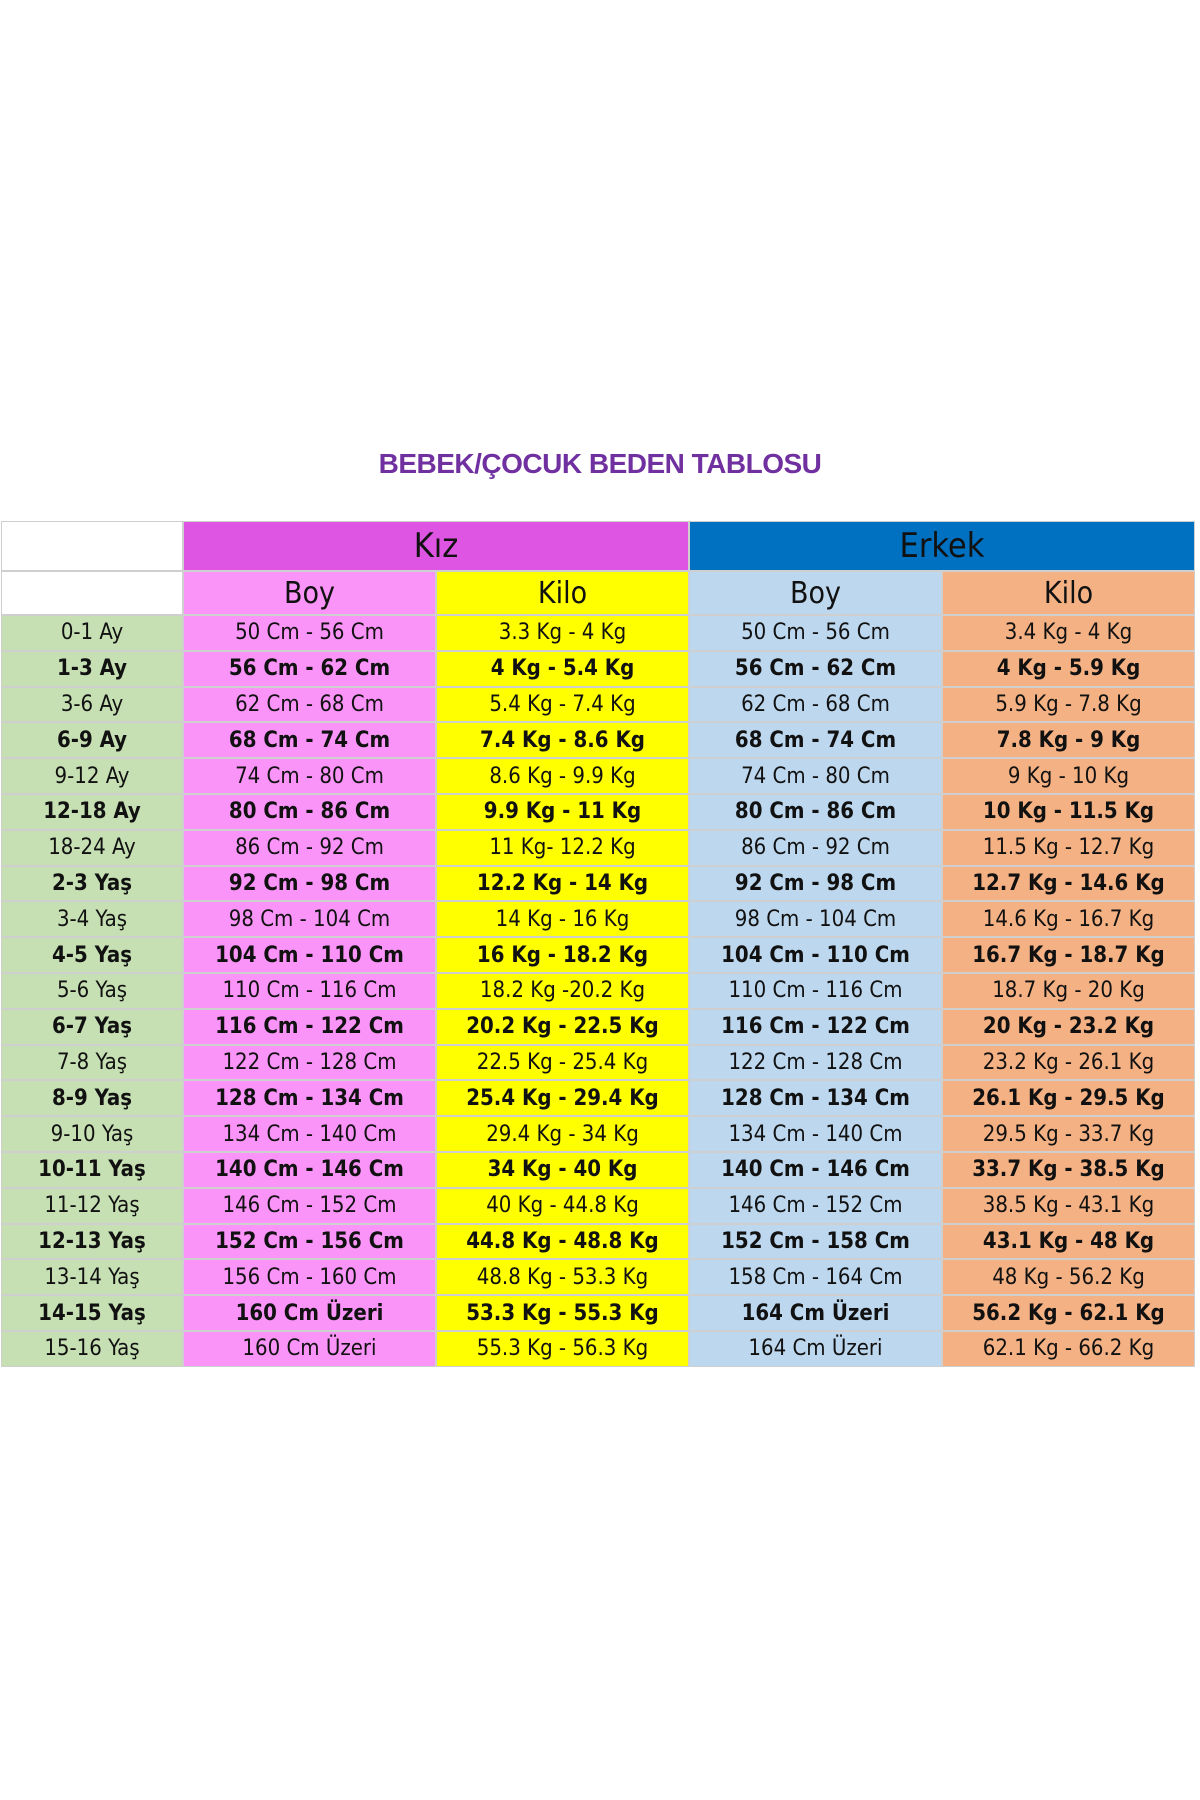  What do you see at coordinates (92, 990) in the screenshot?
I see `age-cell: 5-6 Yaş` at bounding box center [92, 990].